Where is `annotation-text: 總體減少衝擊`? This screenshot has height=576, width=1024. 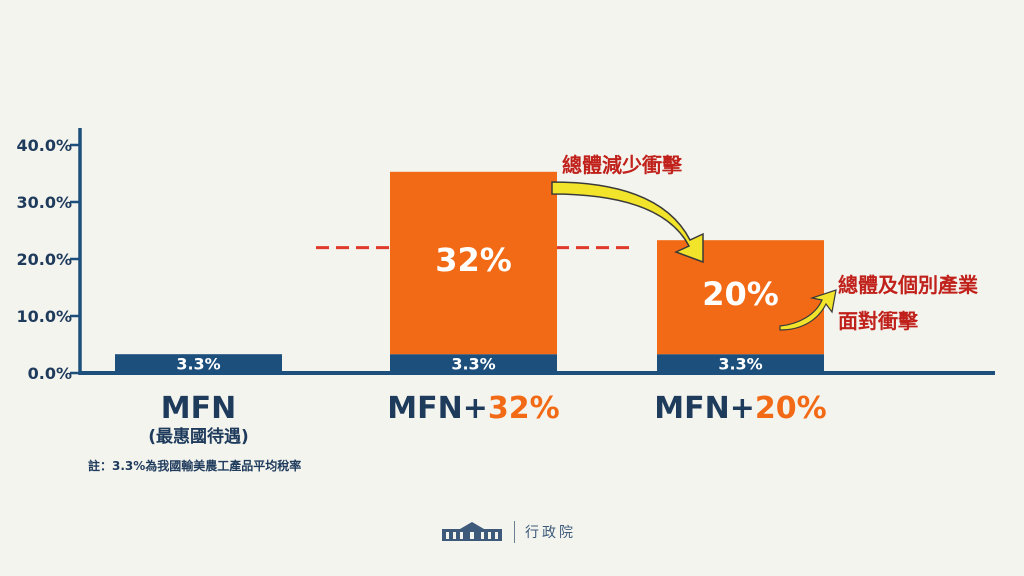
annotation-text: 總體減少衝擊 is located at coordinates (622, 165).